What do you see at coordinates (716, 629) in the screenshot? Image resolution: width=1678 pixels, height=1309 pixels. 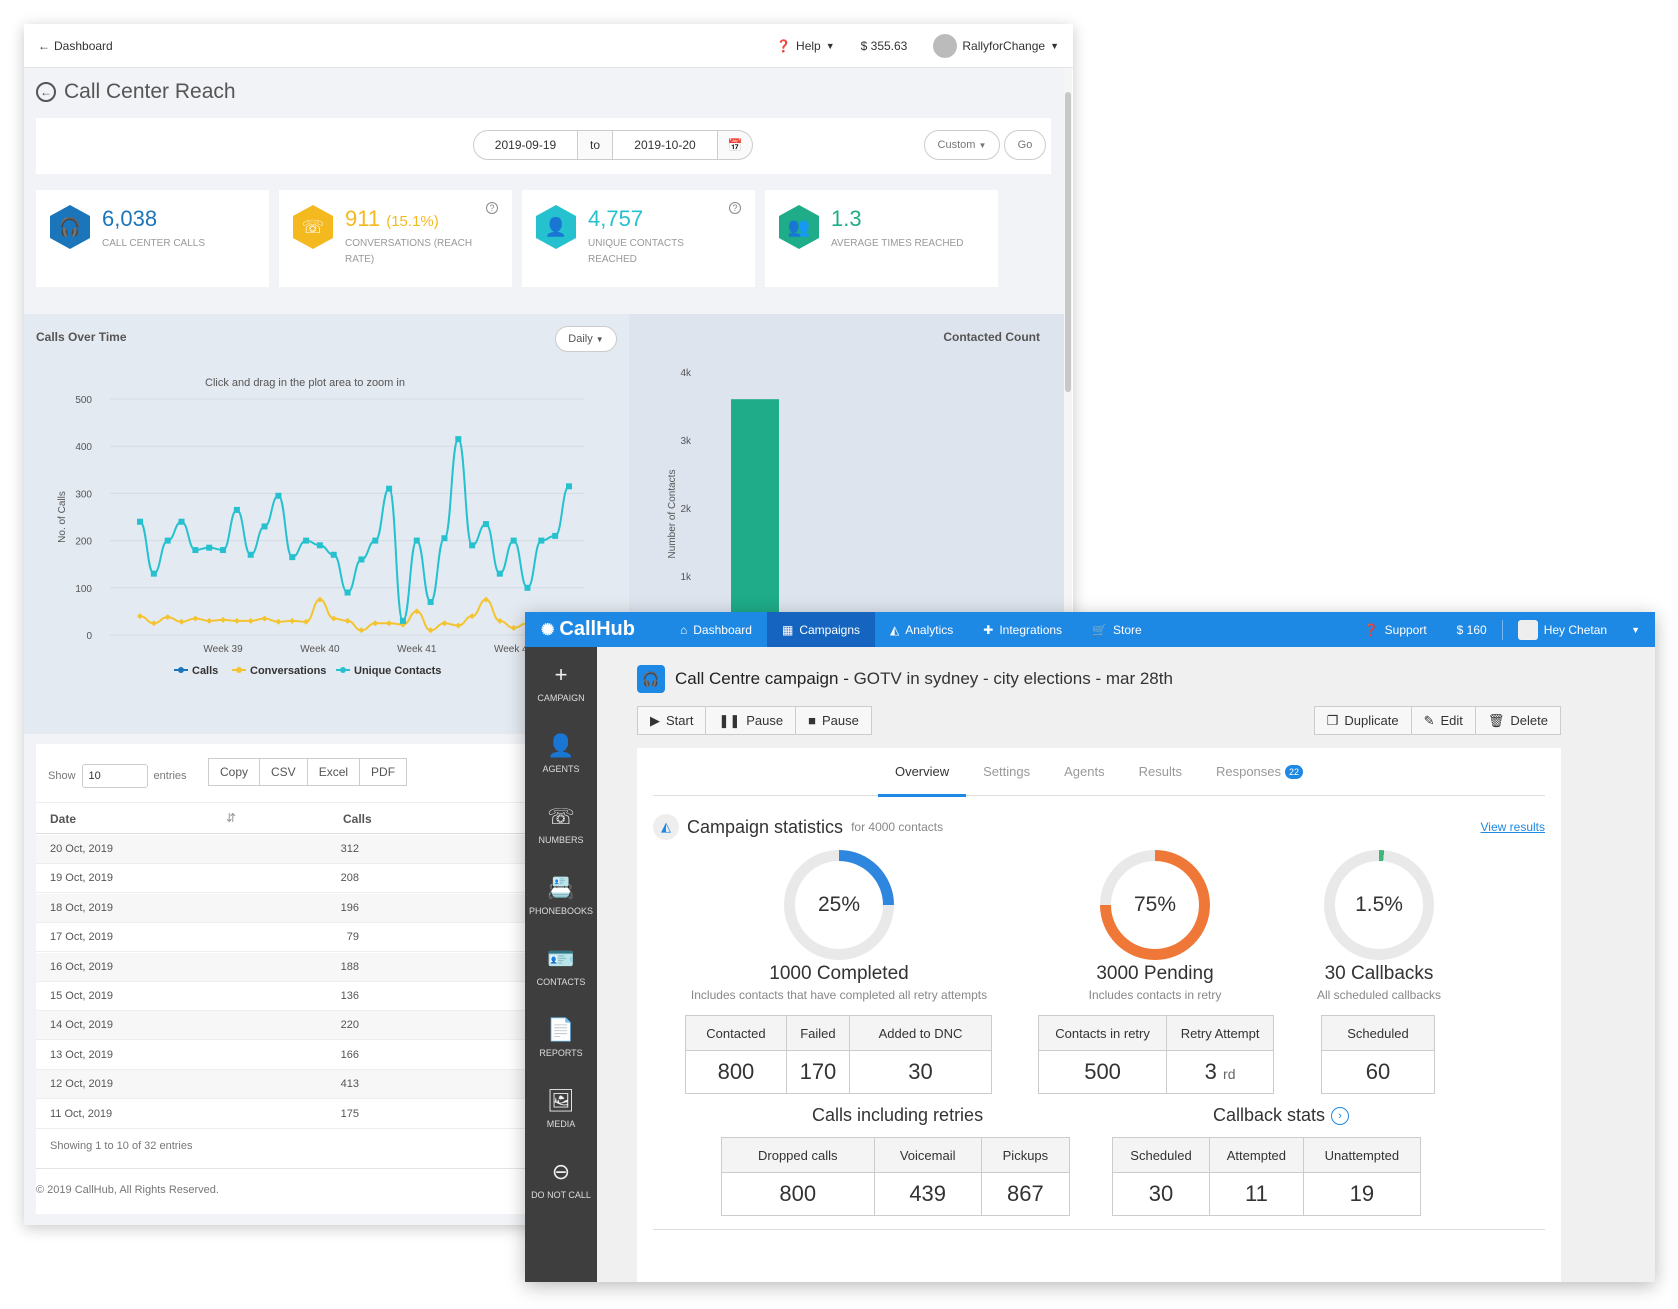 I see `nav-dashboard: ⌂ Dashboard` at bounding box center [716, 629].